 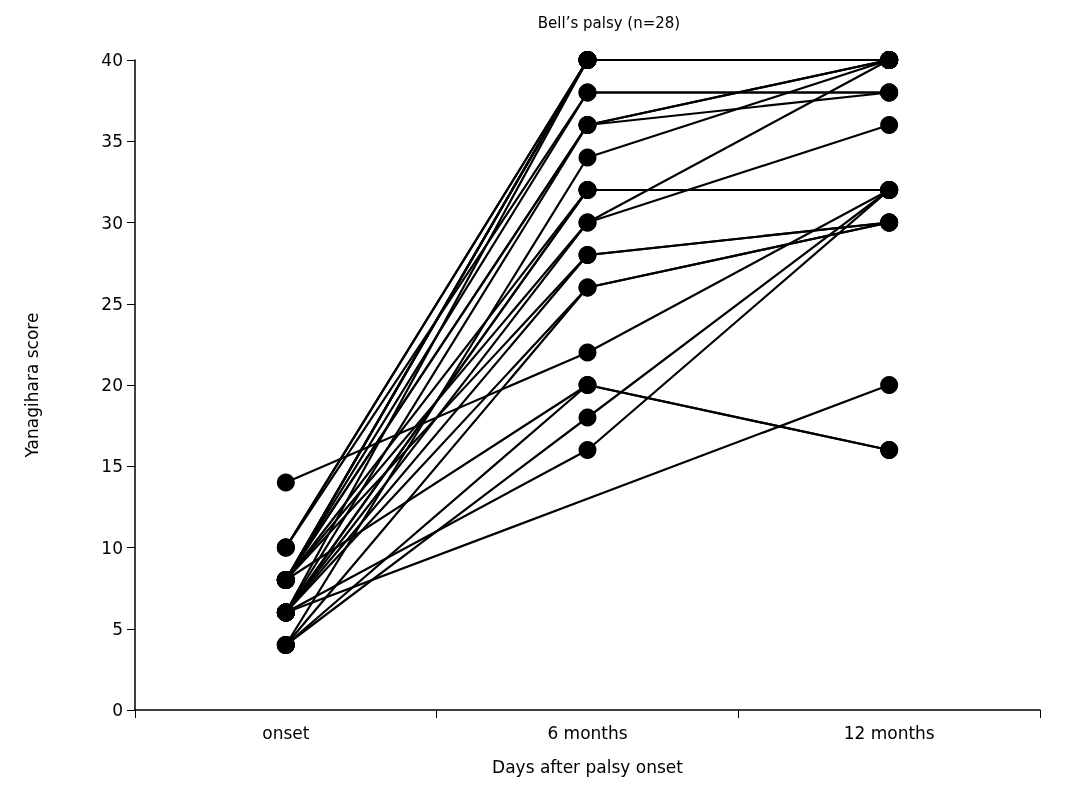 I want to click on y-tick-label: 35, so click(x=112, y=141).